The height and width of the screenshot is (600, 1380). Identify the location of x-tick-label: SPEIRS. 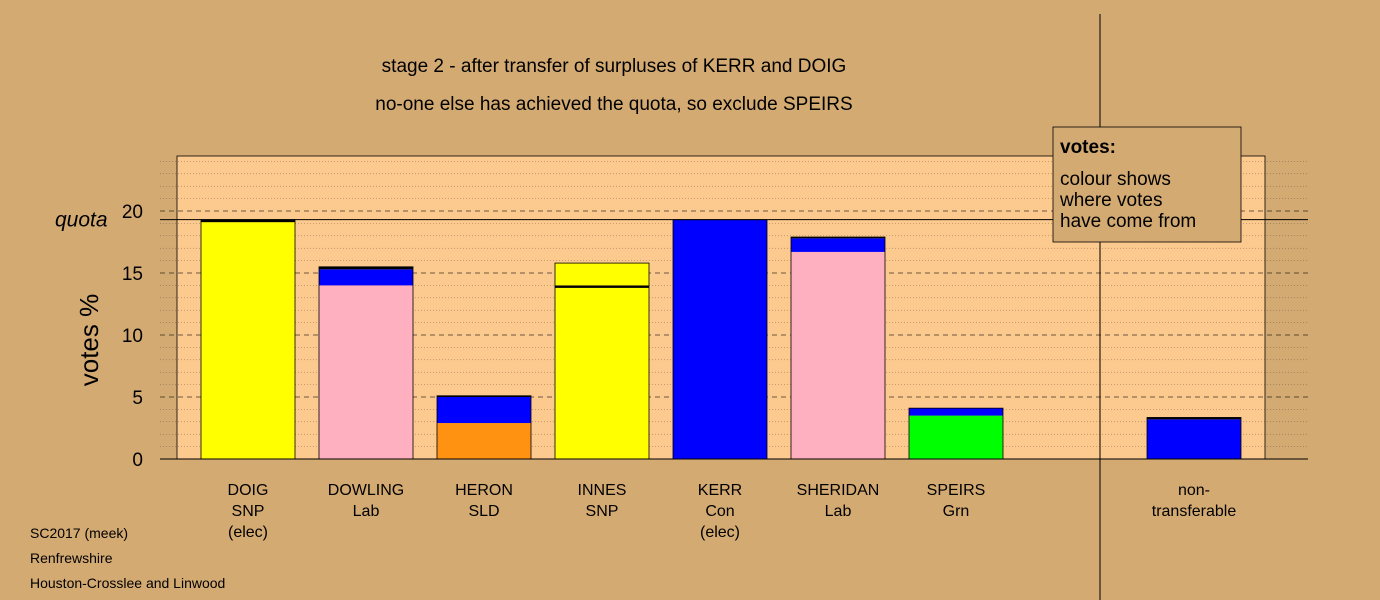
(956, 490).